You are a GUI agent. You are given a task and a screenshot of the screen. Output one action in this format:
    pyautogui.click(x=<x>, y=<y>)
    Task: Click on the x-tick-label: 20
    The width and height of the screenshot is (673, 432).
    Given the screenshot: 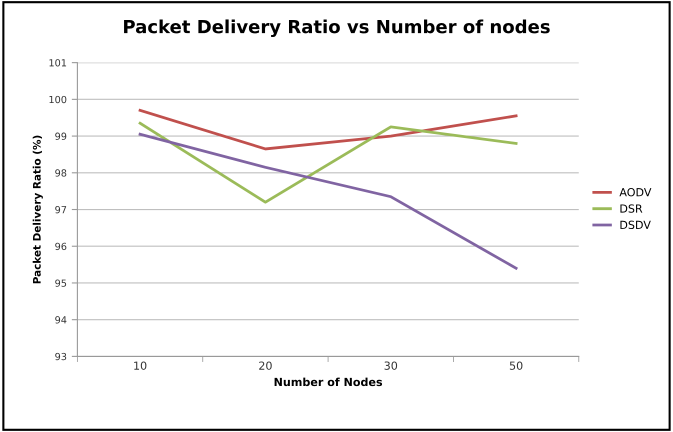 What is the action you would take?
    pyautogui.click(x=265, y=365)
    